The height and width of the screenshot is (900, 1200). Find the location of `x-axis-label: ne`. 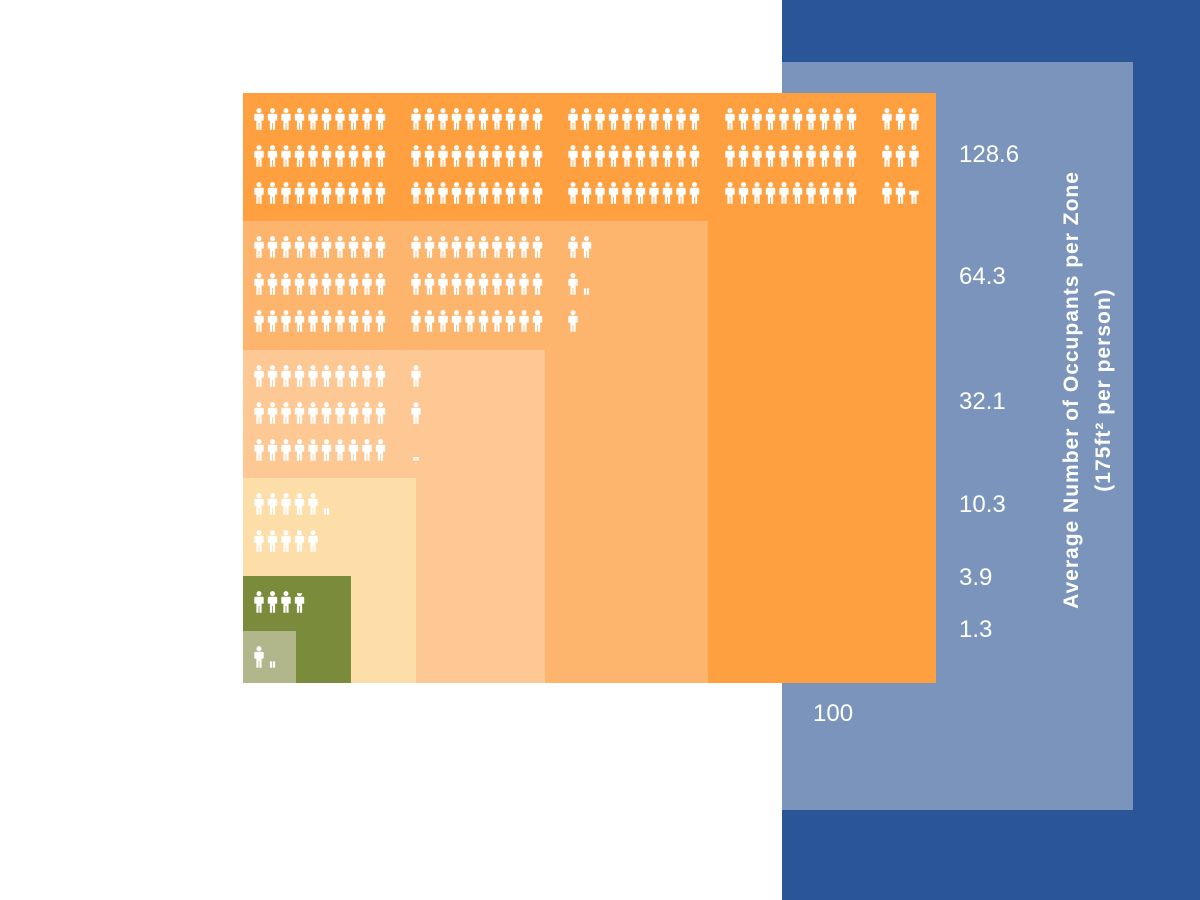

x-axis-label: ne is located at coordinates (769, 779).